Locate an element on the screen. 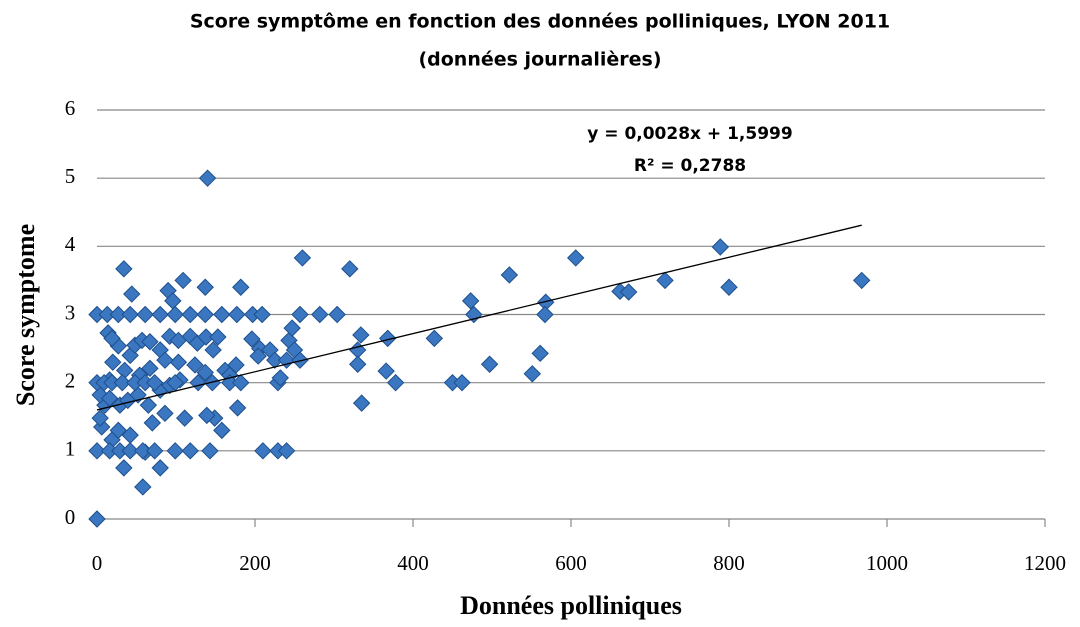  x-tick-label: 0 is located at coordinates (97, 563).